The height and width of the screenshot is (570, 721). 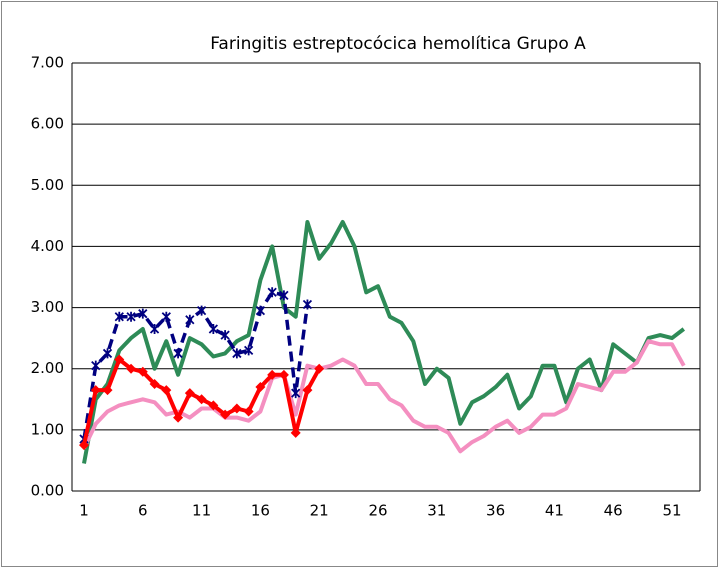 What do you see at coordinates (84, 511) in the screenshot?
I see `x-tick-label: 1` at bounding box center [84, 511].